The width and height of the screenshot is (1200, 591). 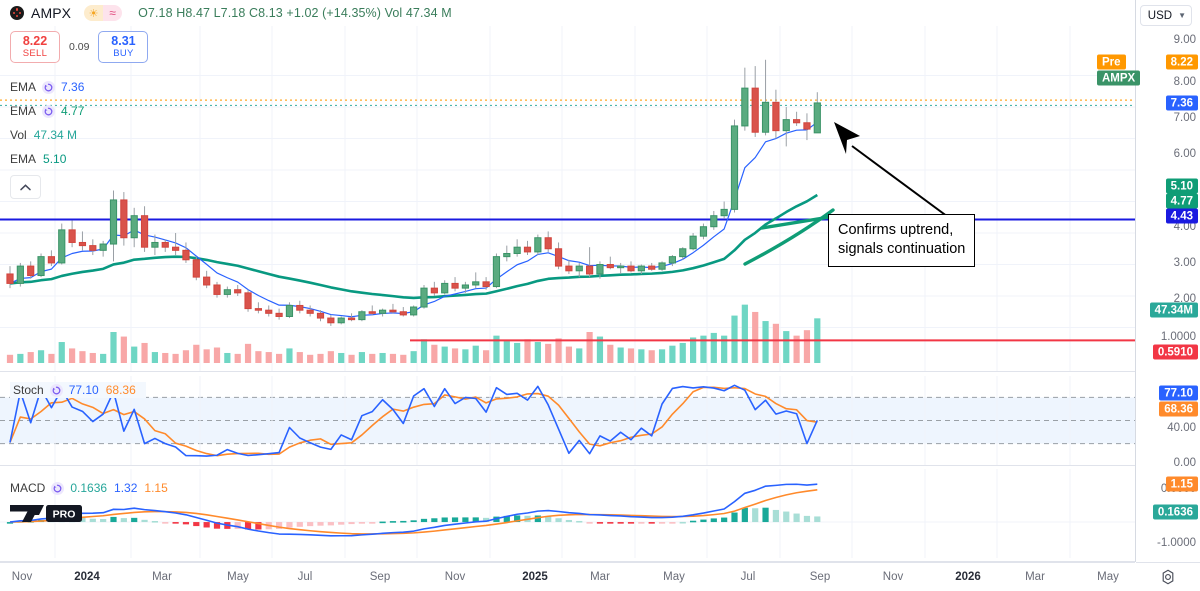 I want to click on price-tick: 7.00, so click(x=1184, y=118).